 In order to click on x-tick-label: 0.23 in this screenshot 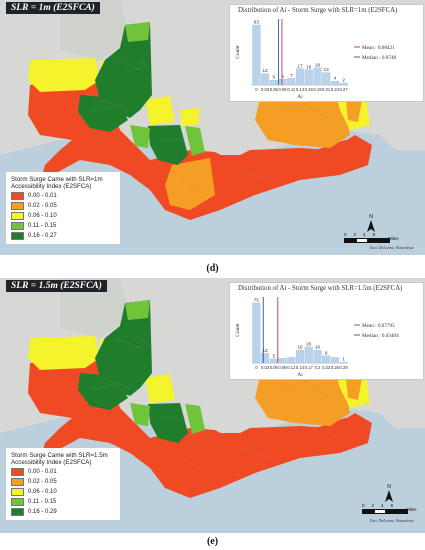, I will do `click(326, 367)`.